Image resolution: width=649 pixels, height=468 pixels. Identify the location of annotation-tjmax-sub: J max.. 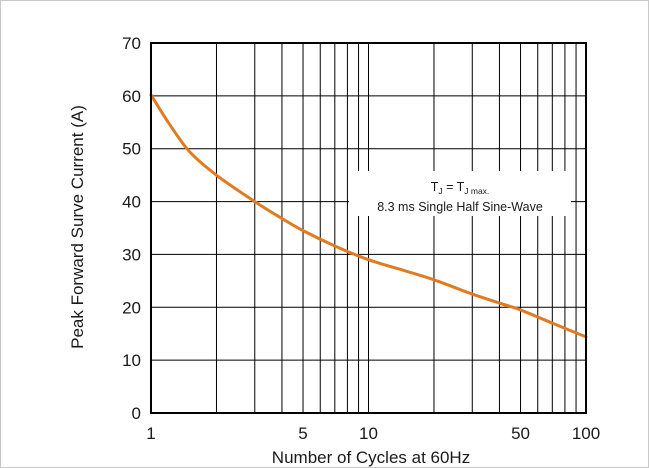
(476, 191).